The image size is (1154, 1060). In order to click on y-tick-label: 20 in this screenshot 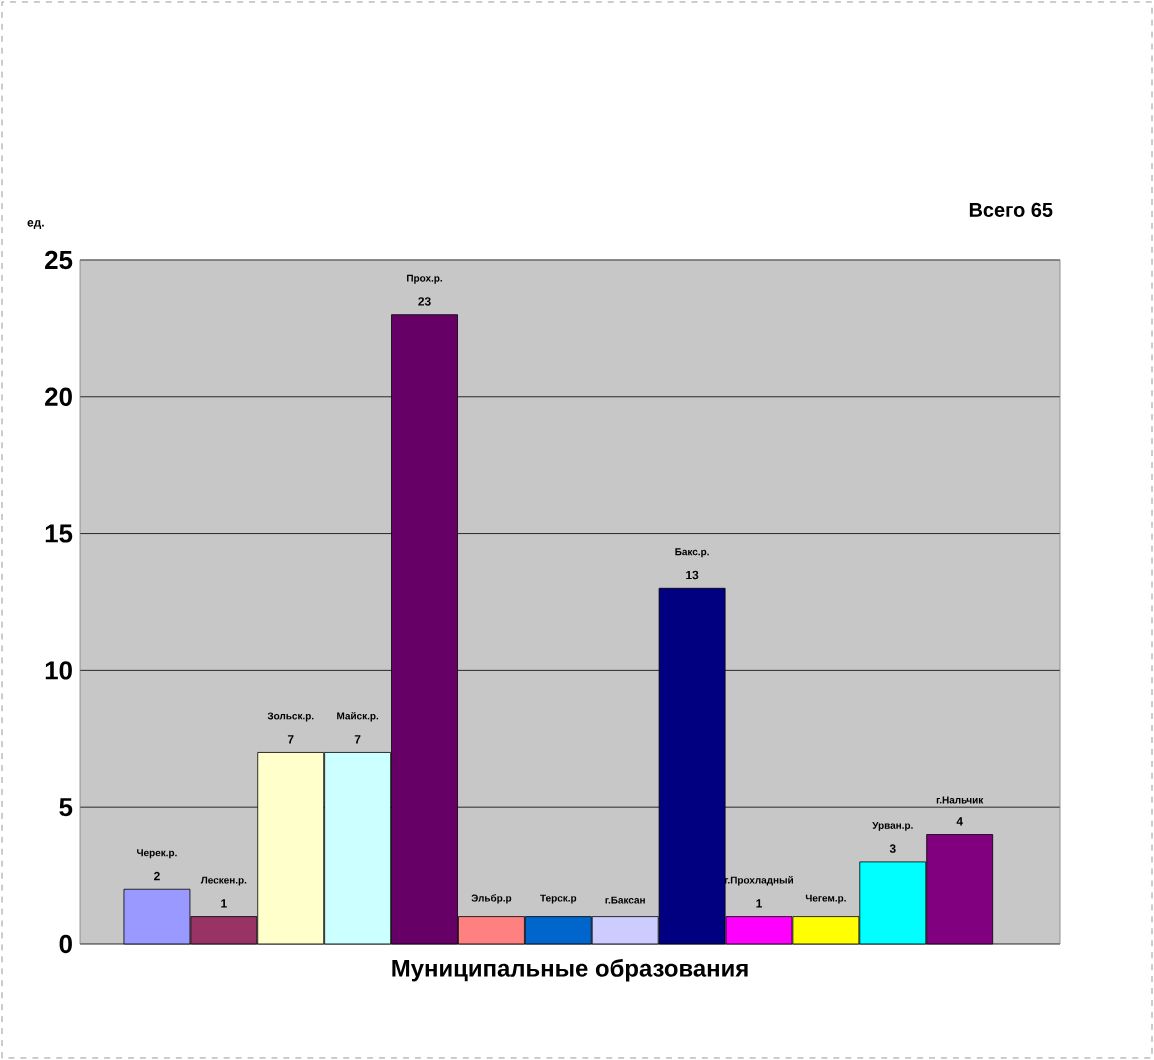, I will do `click(58, 396)`.